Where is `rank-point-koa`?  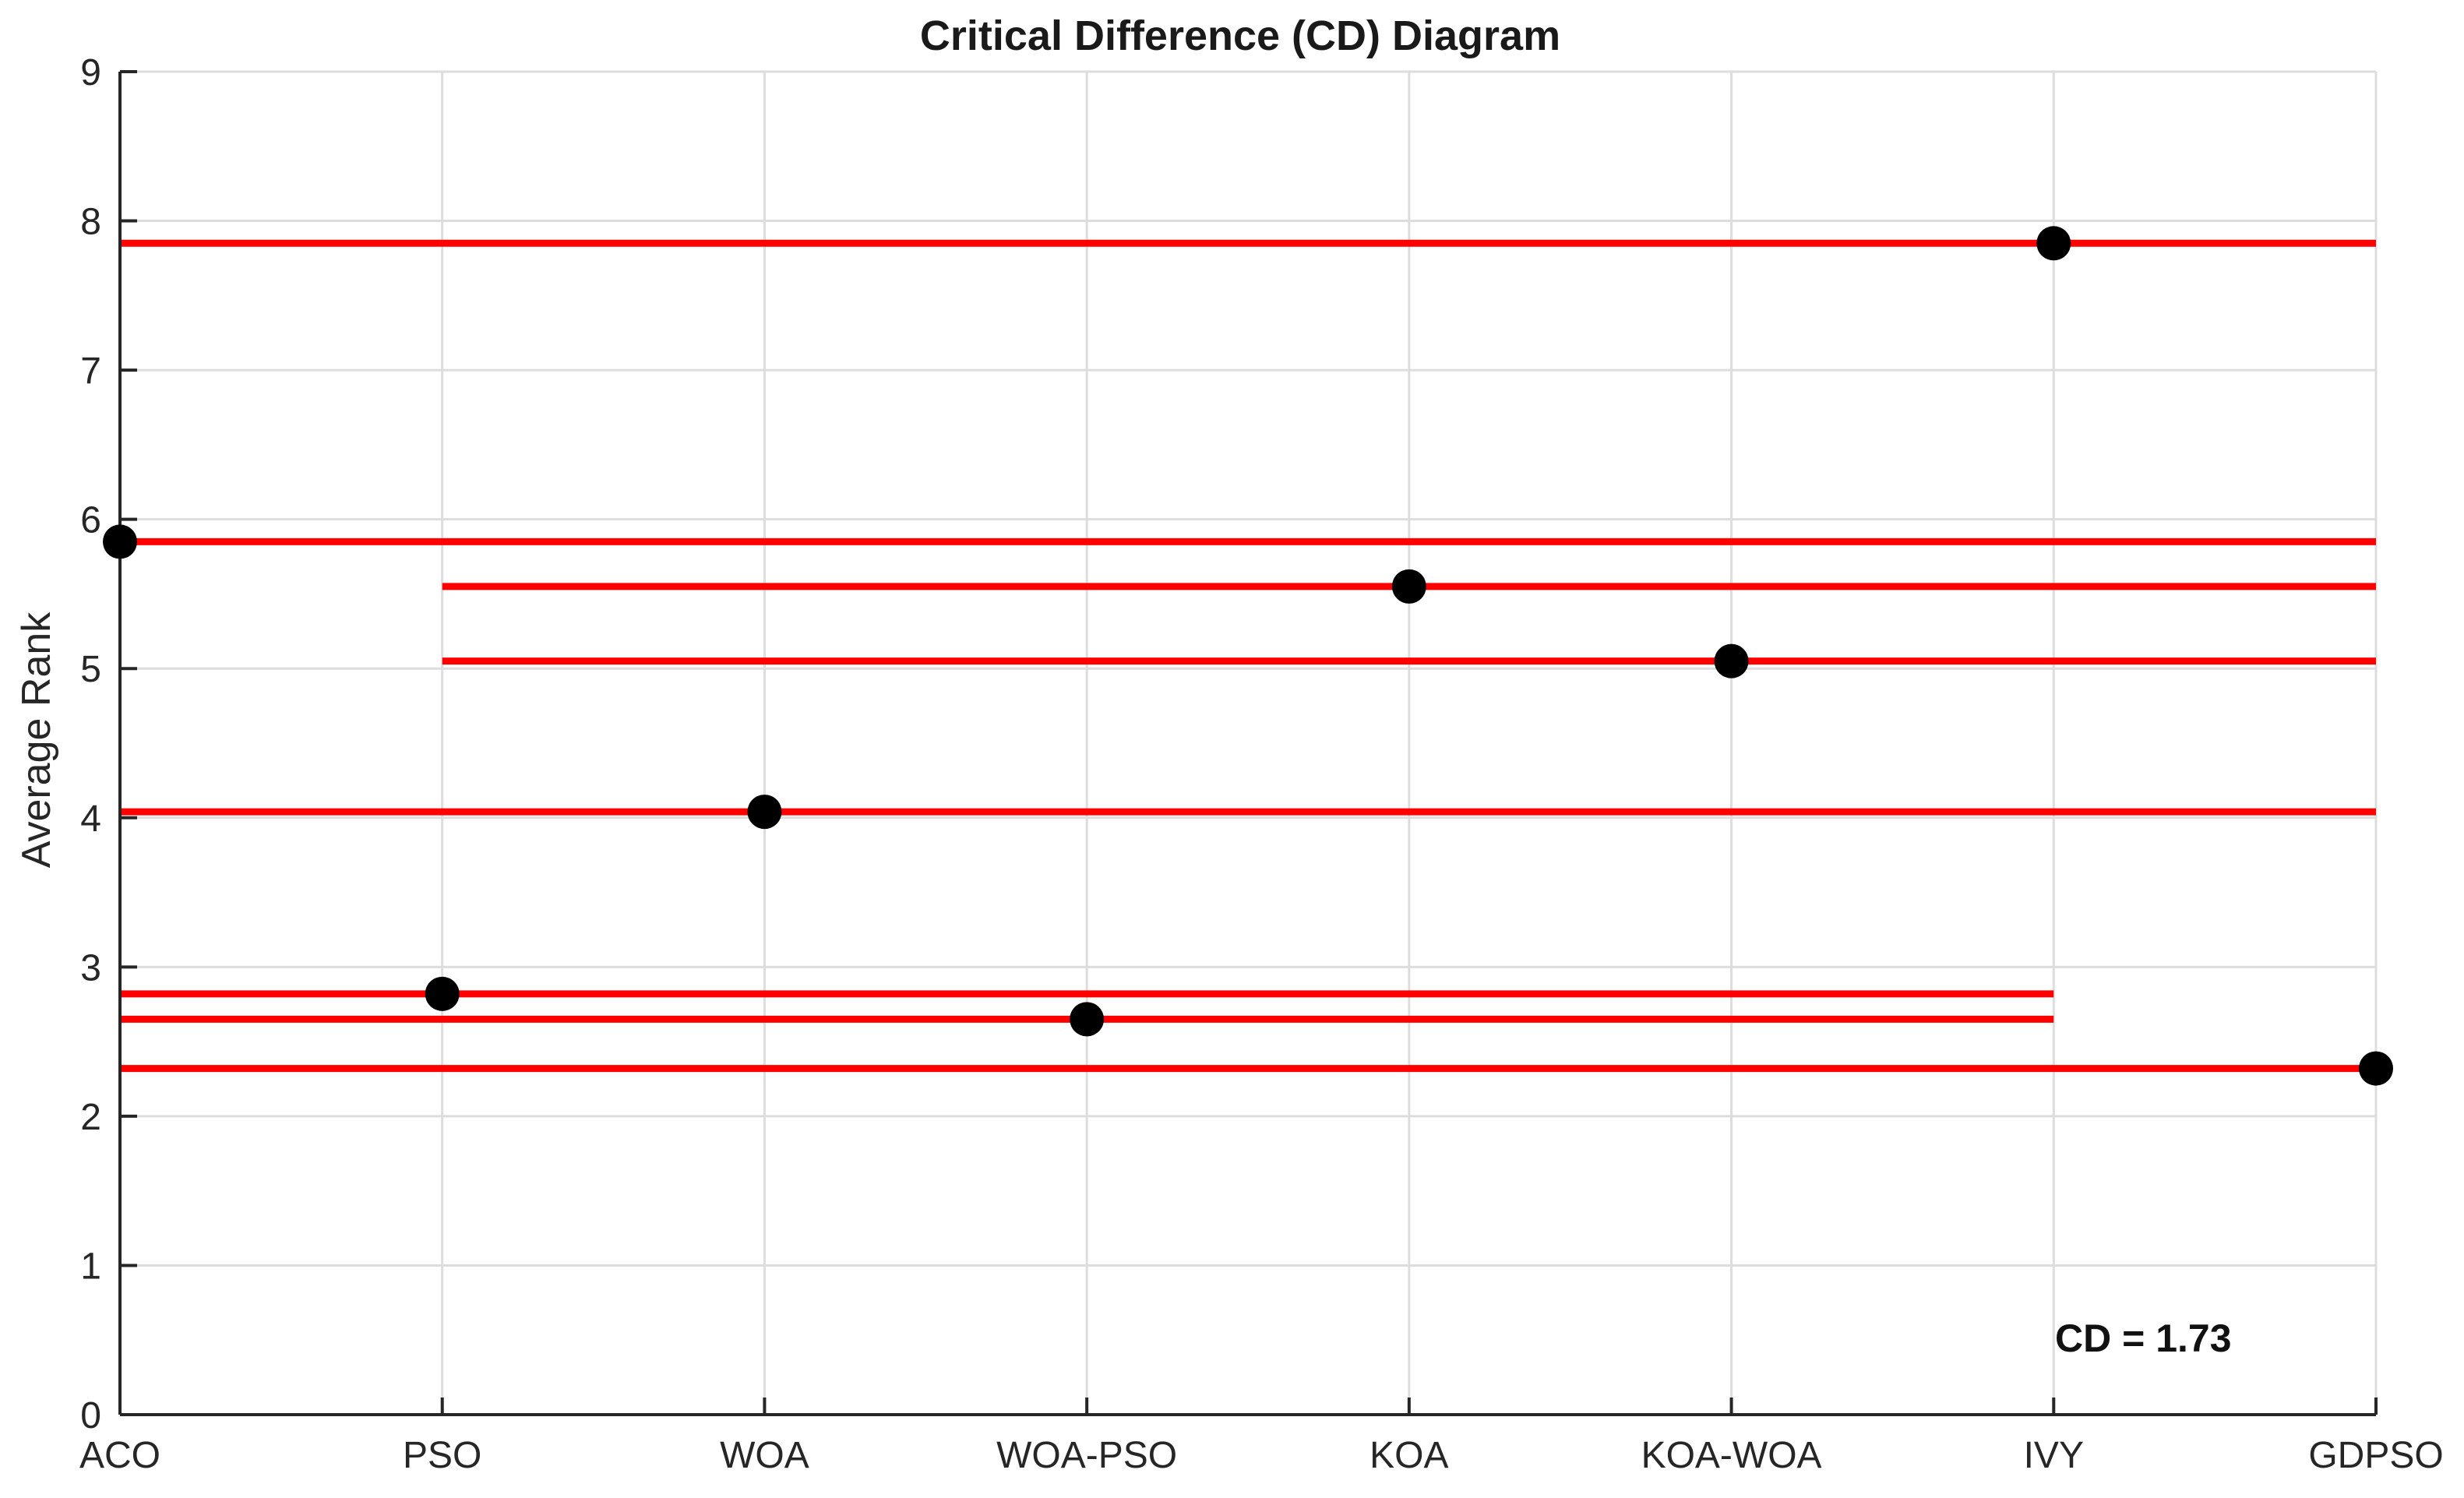 rank-point-koa is located at coordinates (1408, 586).